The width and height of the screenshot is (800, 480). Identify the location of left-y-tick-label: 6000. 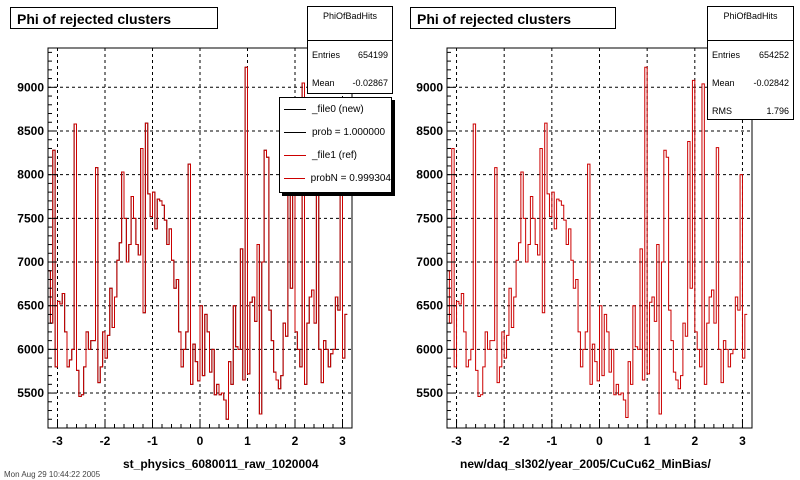
(30, 349).